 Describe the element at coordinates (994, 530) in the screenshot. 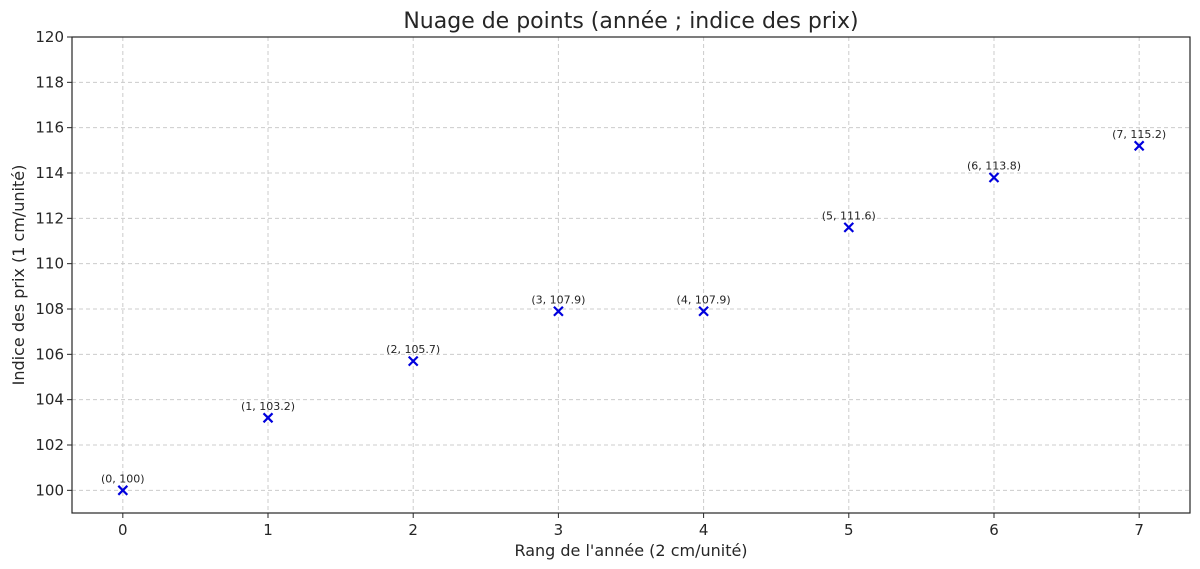

I see `x-tick-label: 6` at that location.